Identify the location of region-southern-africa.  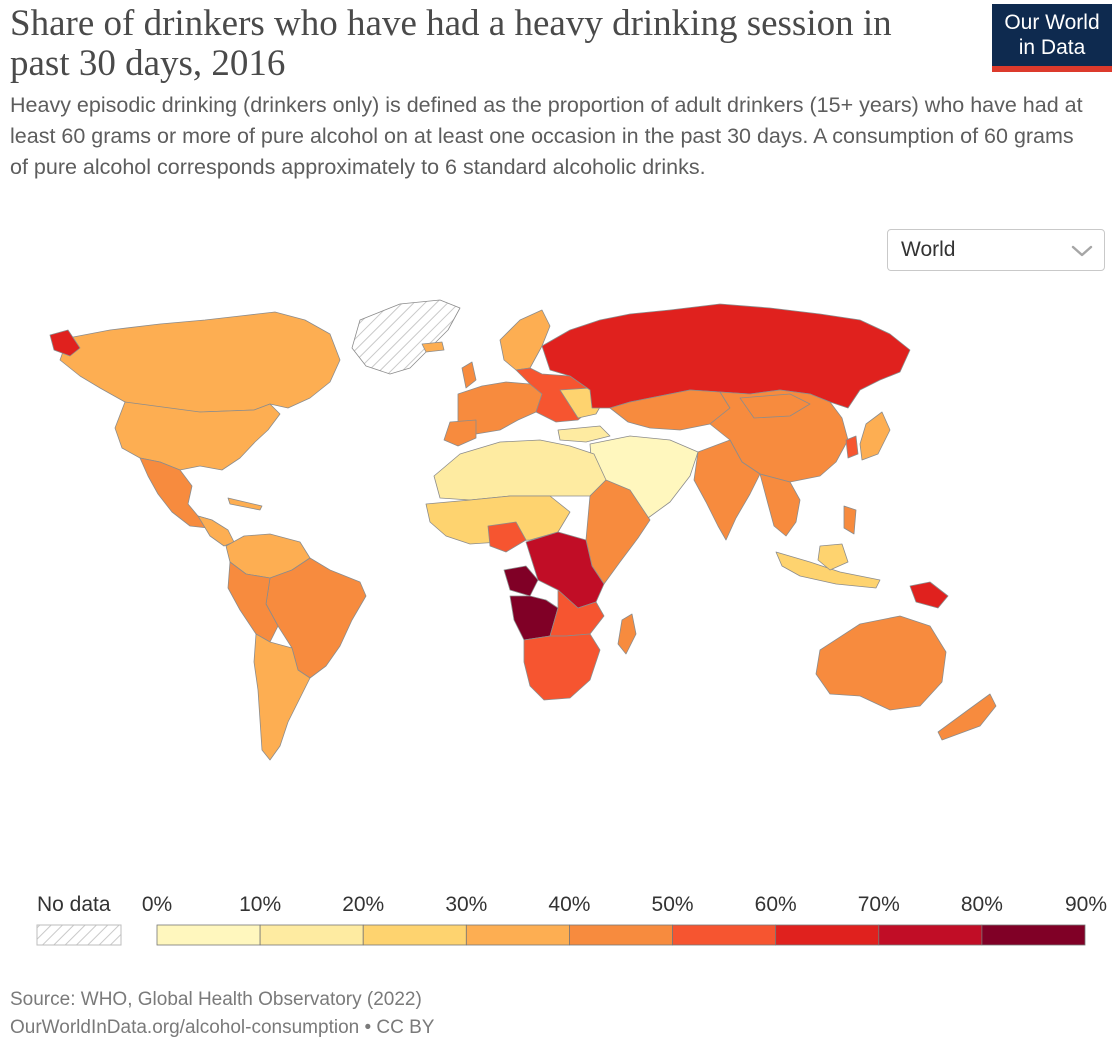
(562, 667).